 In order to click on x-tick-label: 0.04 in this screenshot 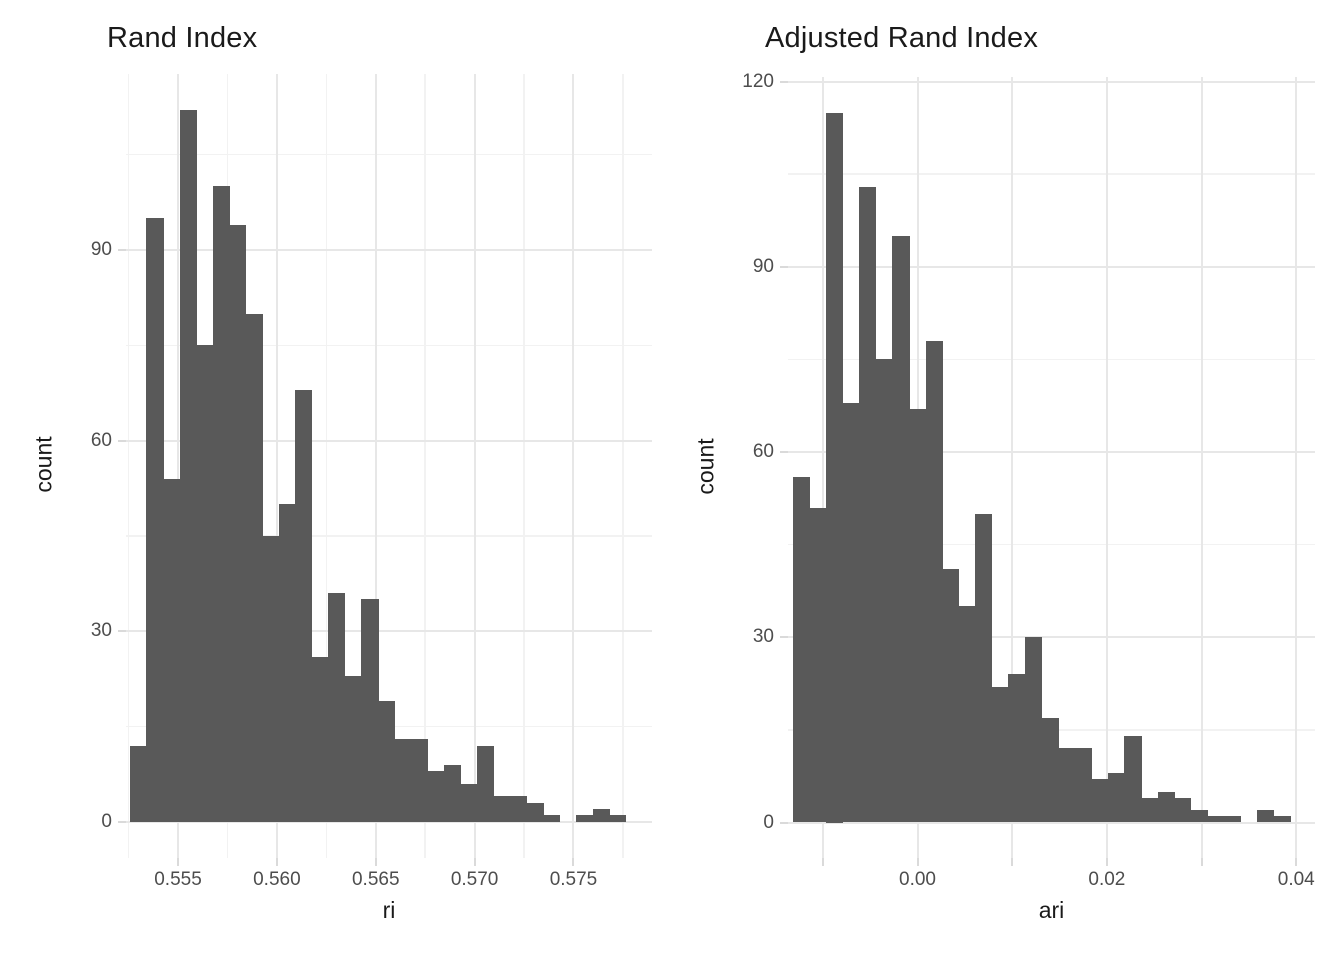, I will do `click(1296, 879)`.